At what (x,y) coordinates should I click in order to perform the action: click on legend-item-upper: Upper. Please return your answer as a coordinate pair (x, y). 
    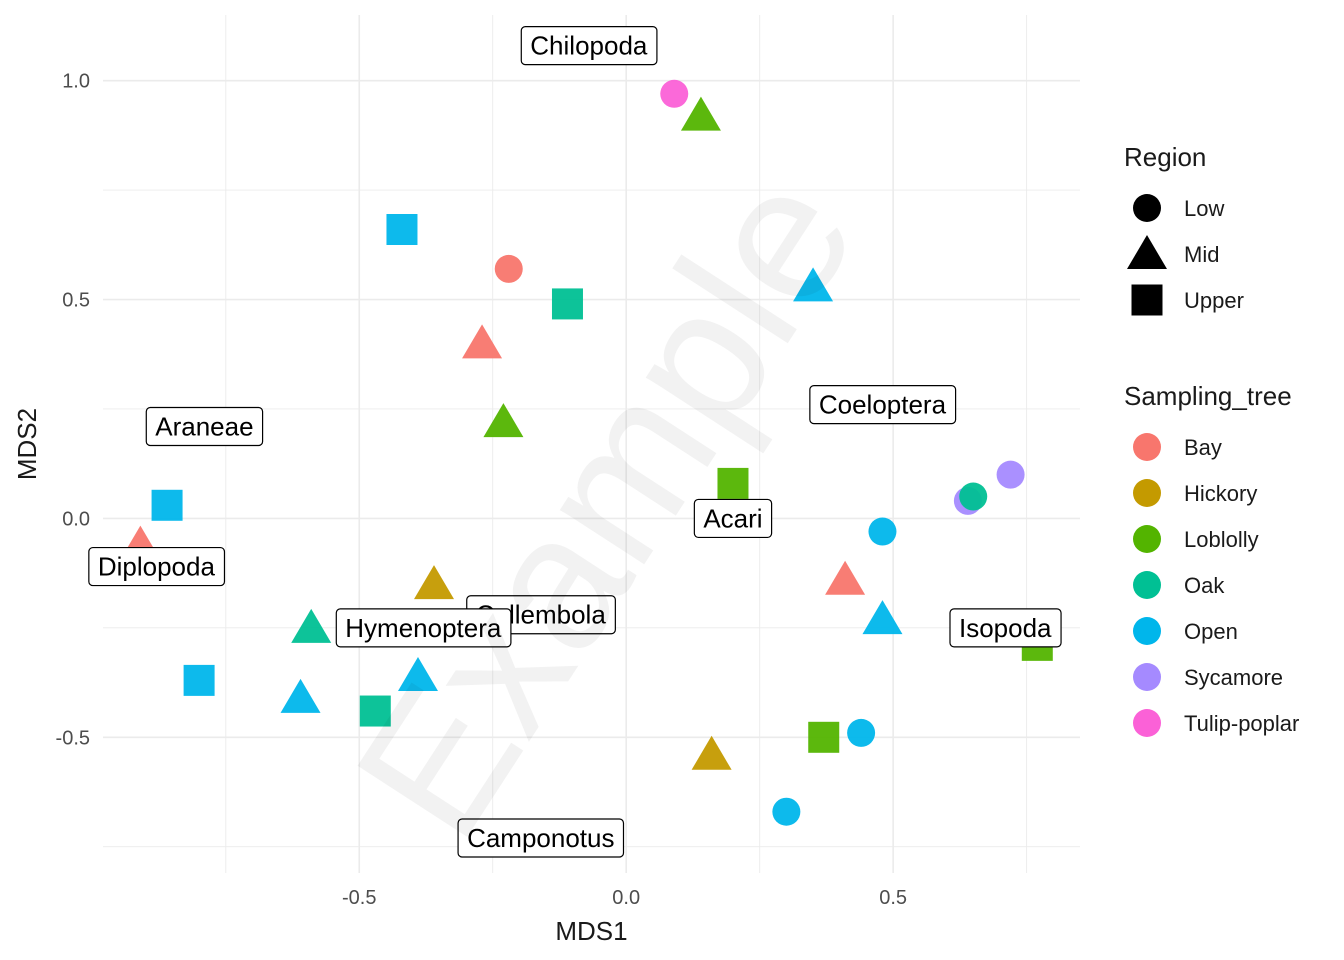
    Looking at the image, I should click on (1187, 300).